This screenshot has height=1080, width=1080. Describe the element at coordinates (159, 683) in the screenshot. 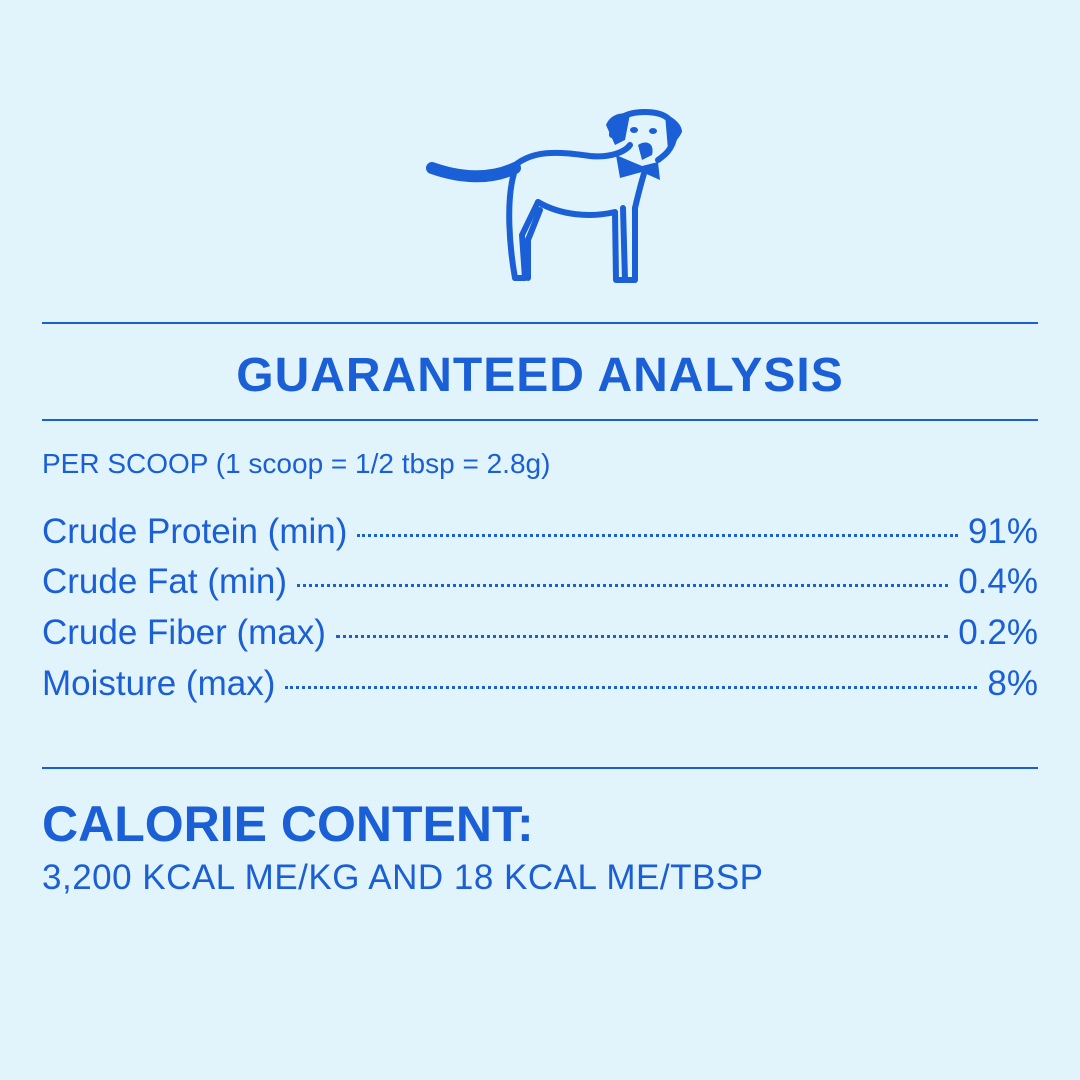

I see `row-label: Moisture (max)` at that location.